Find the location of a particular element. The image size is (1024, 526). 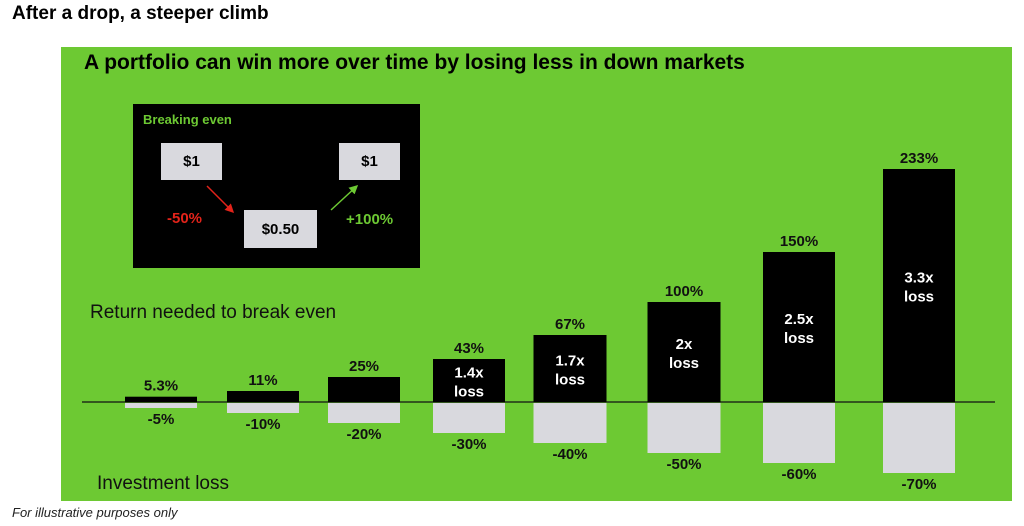

loss-label: -10% is located at coordinates (262, 424).